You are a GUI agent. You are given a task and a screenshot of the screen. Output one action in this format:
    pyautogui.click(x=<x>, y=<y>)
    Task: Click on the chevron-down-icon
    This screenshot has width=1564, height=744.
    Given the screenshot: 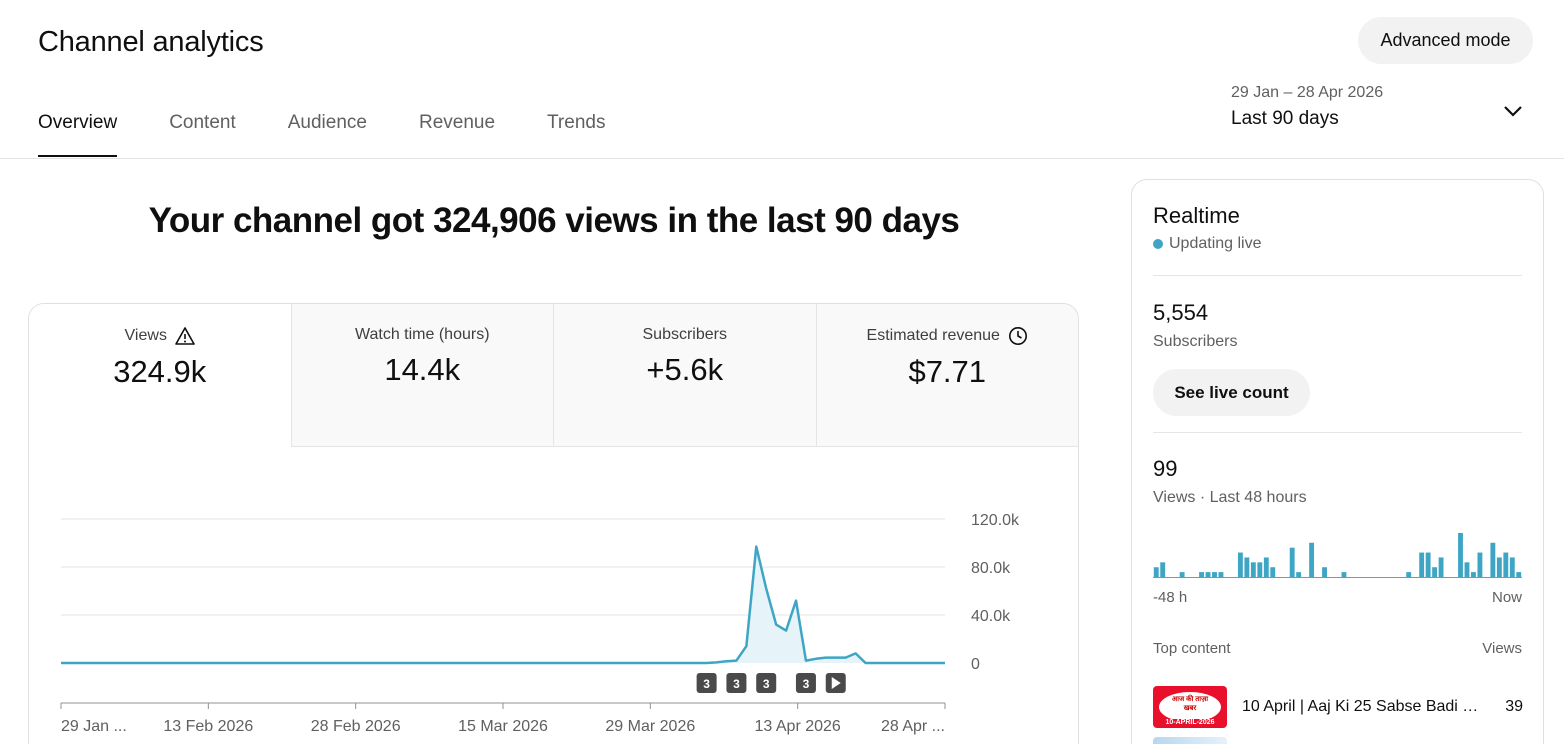 What is the action you would take?
    pyautogui.click(x=1513, y=111)
    